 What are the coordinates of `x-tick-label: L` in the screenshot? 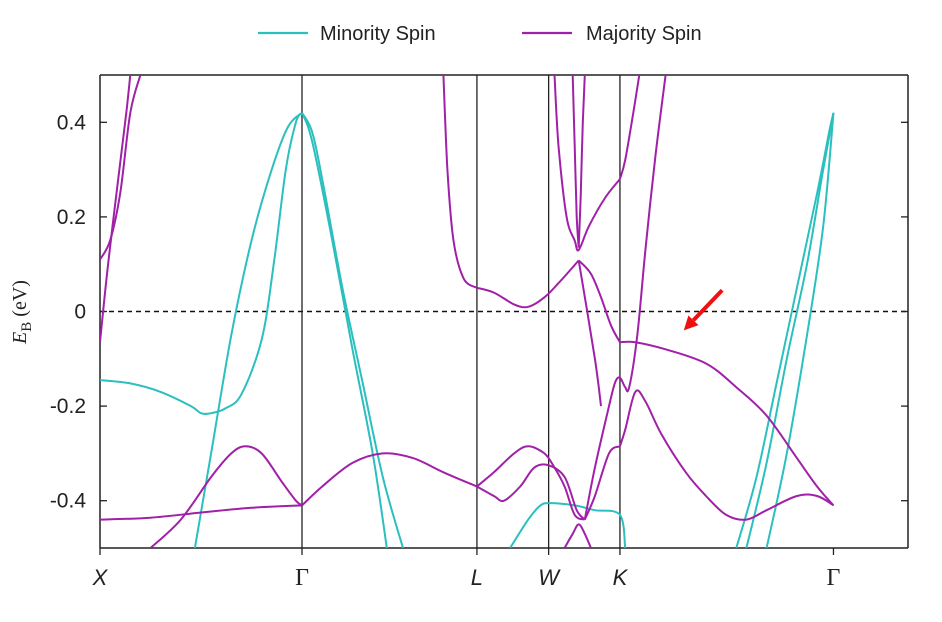 It's located at (477, 577).